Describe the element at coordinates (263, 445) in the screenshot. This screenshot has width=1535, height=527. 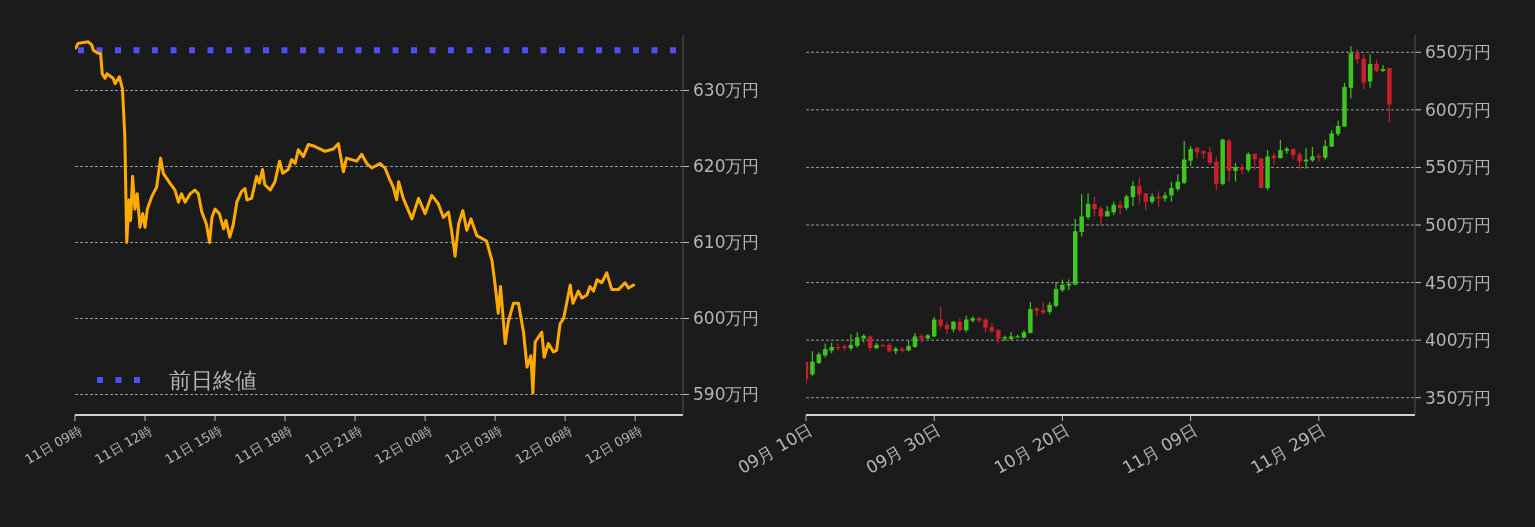
I see `x-tick-label: 11日 18時` at that location.